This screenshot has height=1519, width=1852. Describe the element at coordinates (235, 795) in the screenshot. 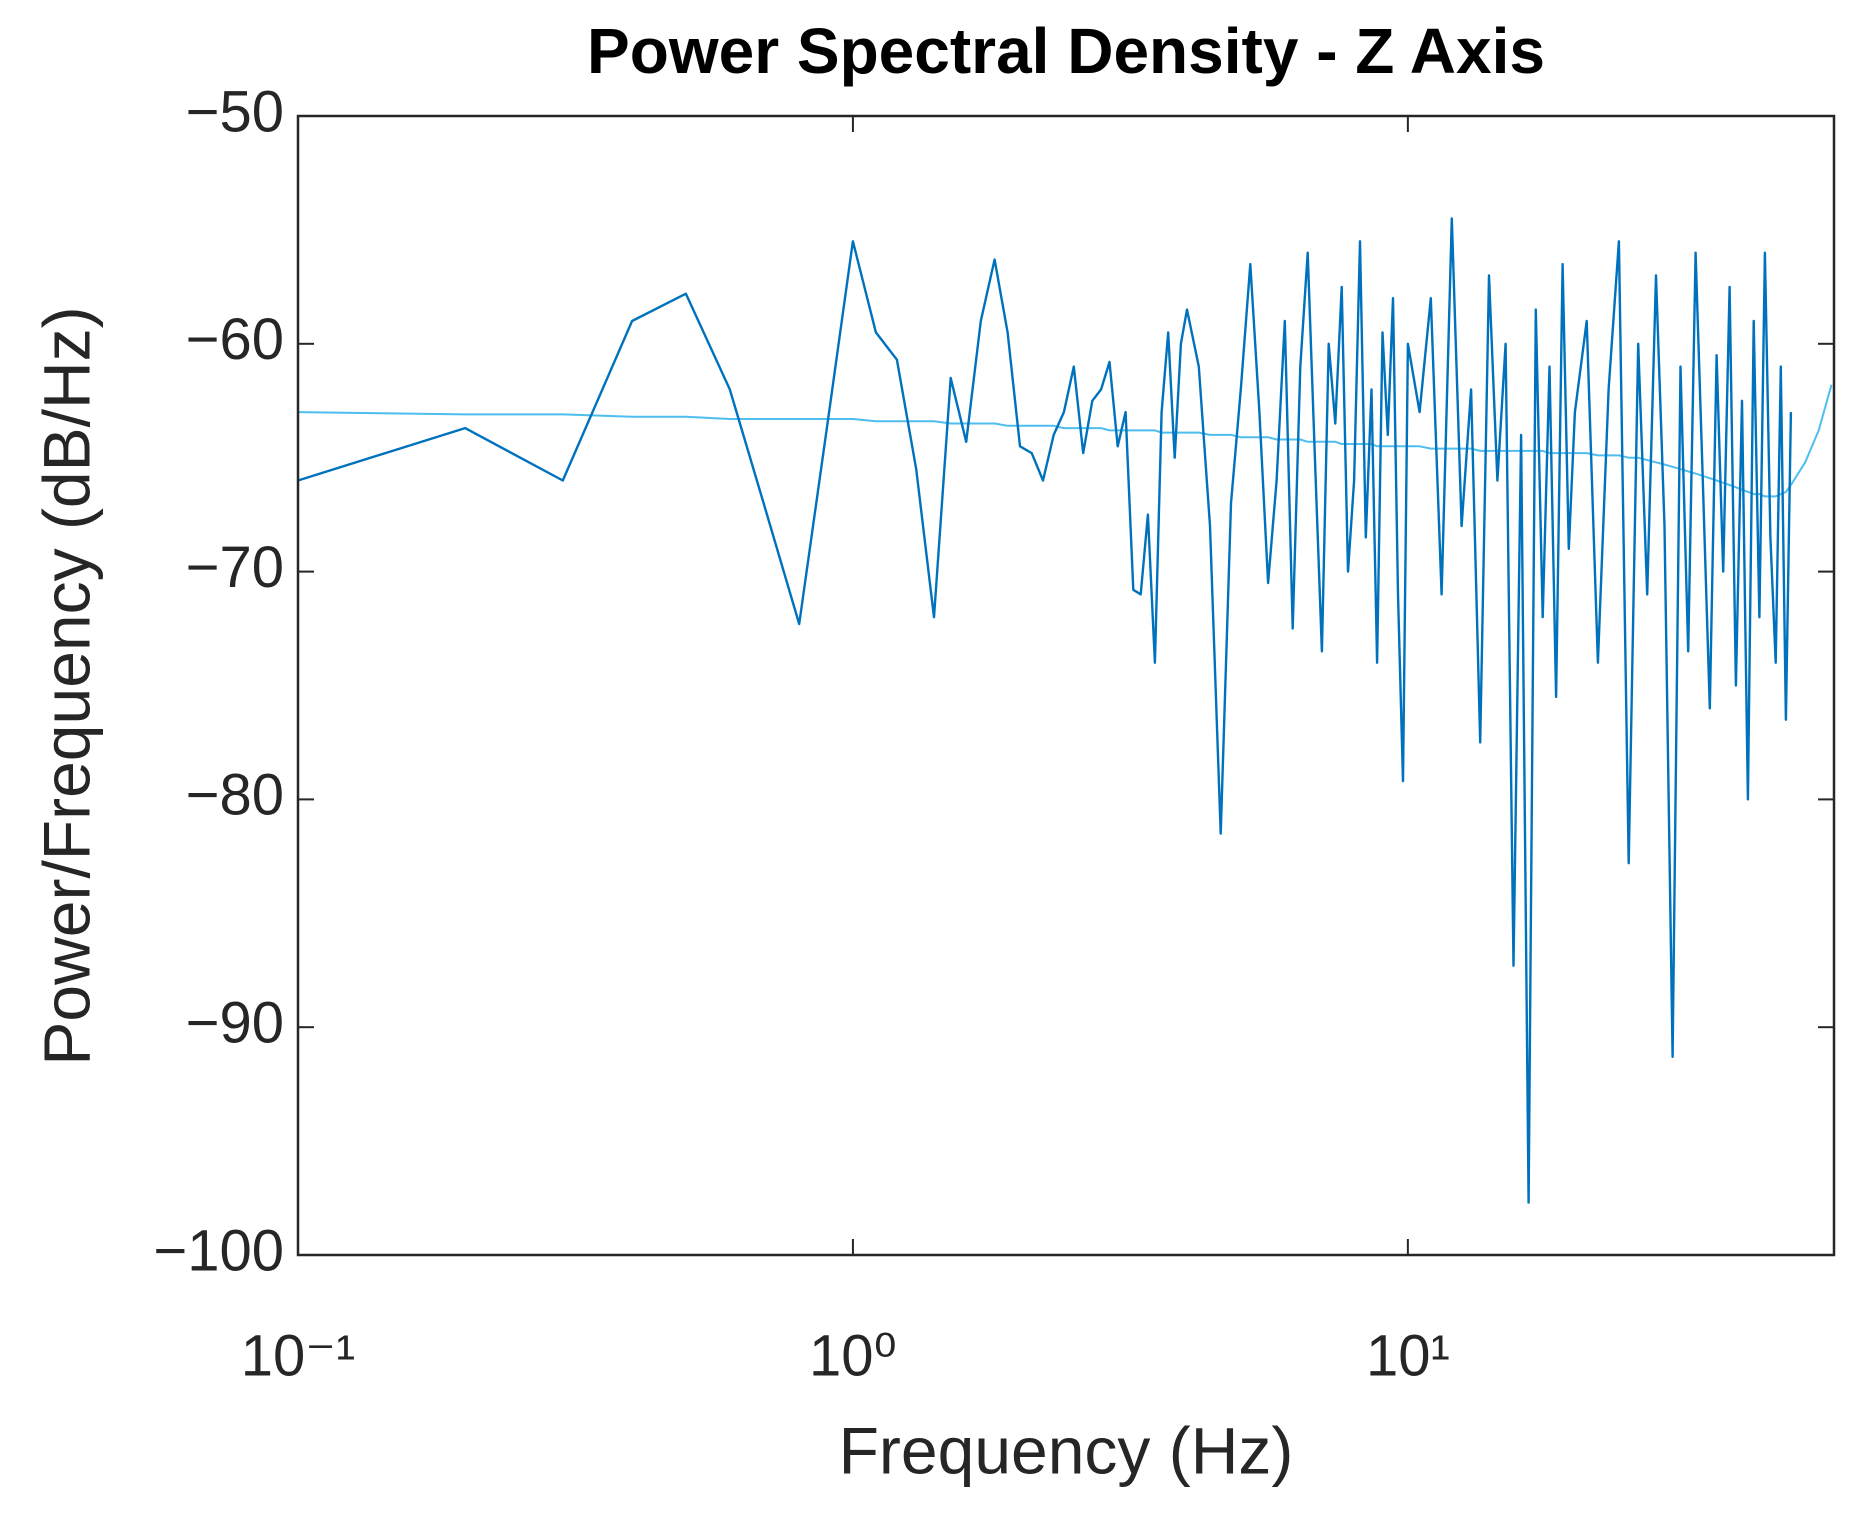

I see `y-tick-label: −80` at that location.